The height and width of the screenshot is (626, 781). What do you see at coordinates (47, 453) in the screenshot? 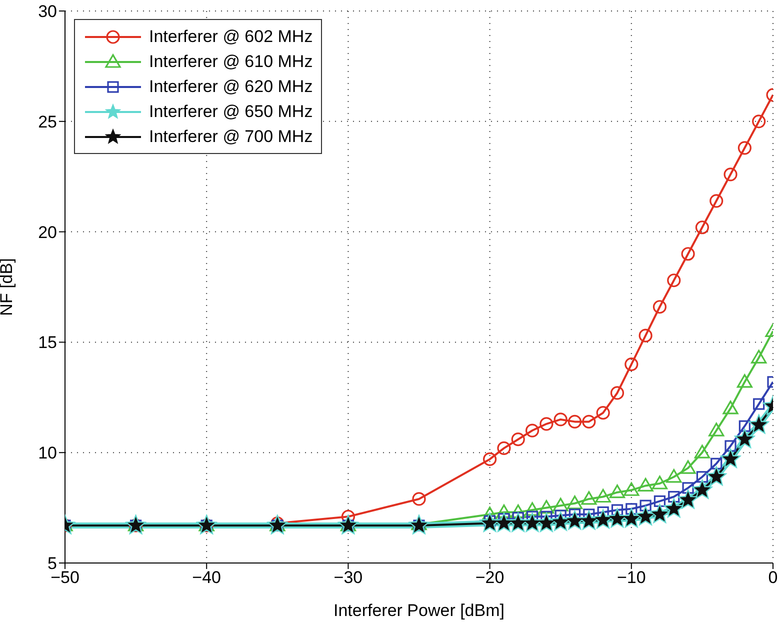
I see `y-tick-label: 10` at bounding box center [47, 453].